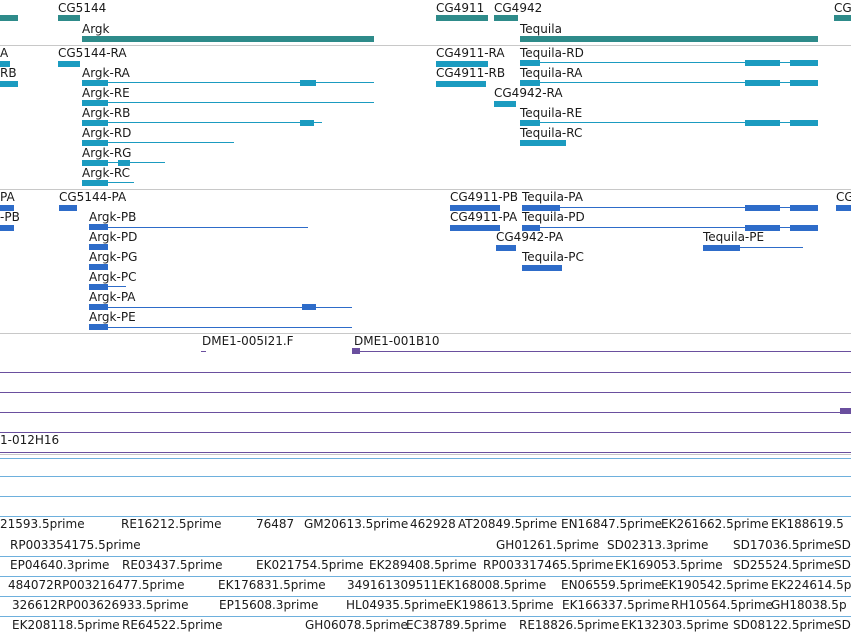  I want to click on protein-label: Argk-PD, so click(113, 237).